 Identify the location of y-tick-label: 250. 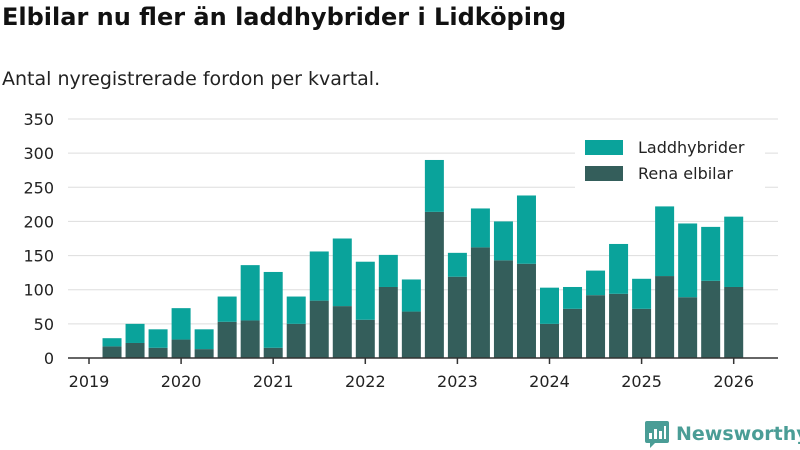
(38, 187).